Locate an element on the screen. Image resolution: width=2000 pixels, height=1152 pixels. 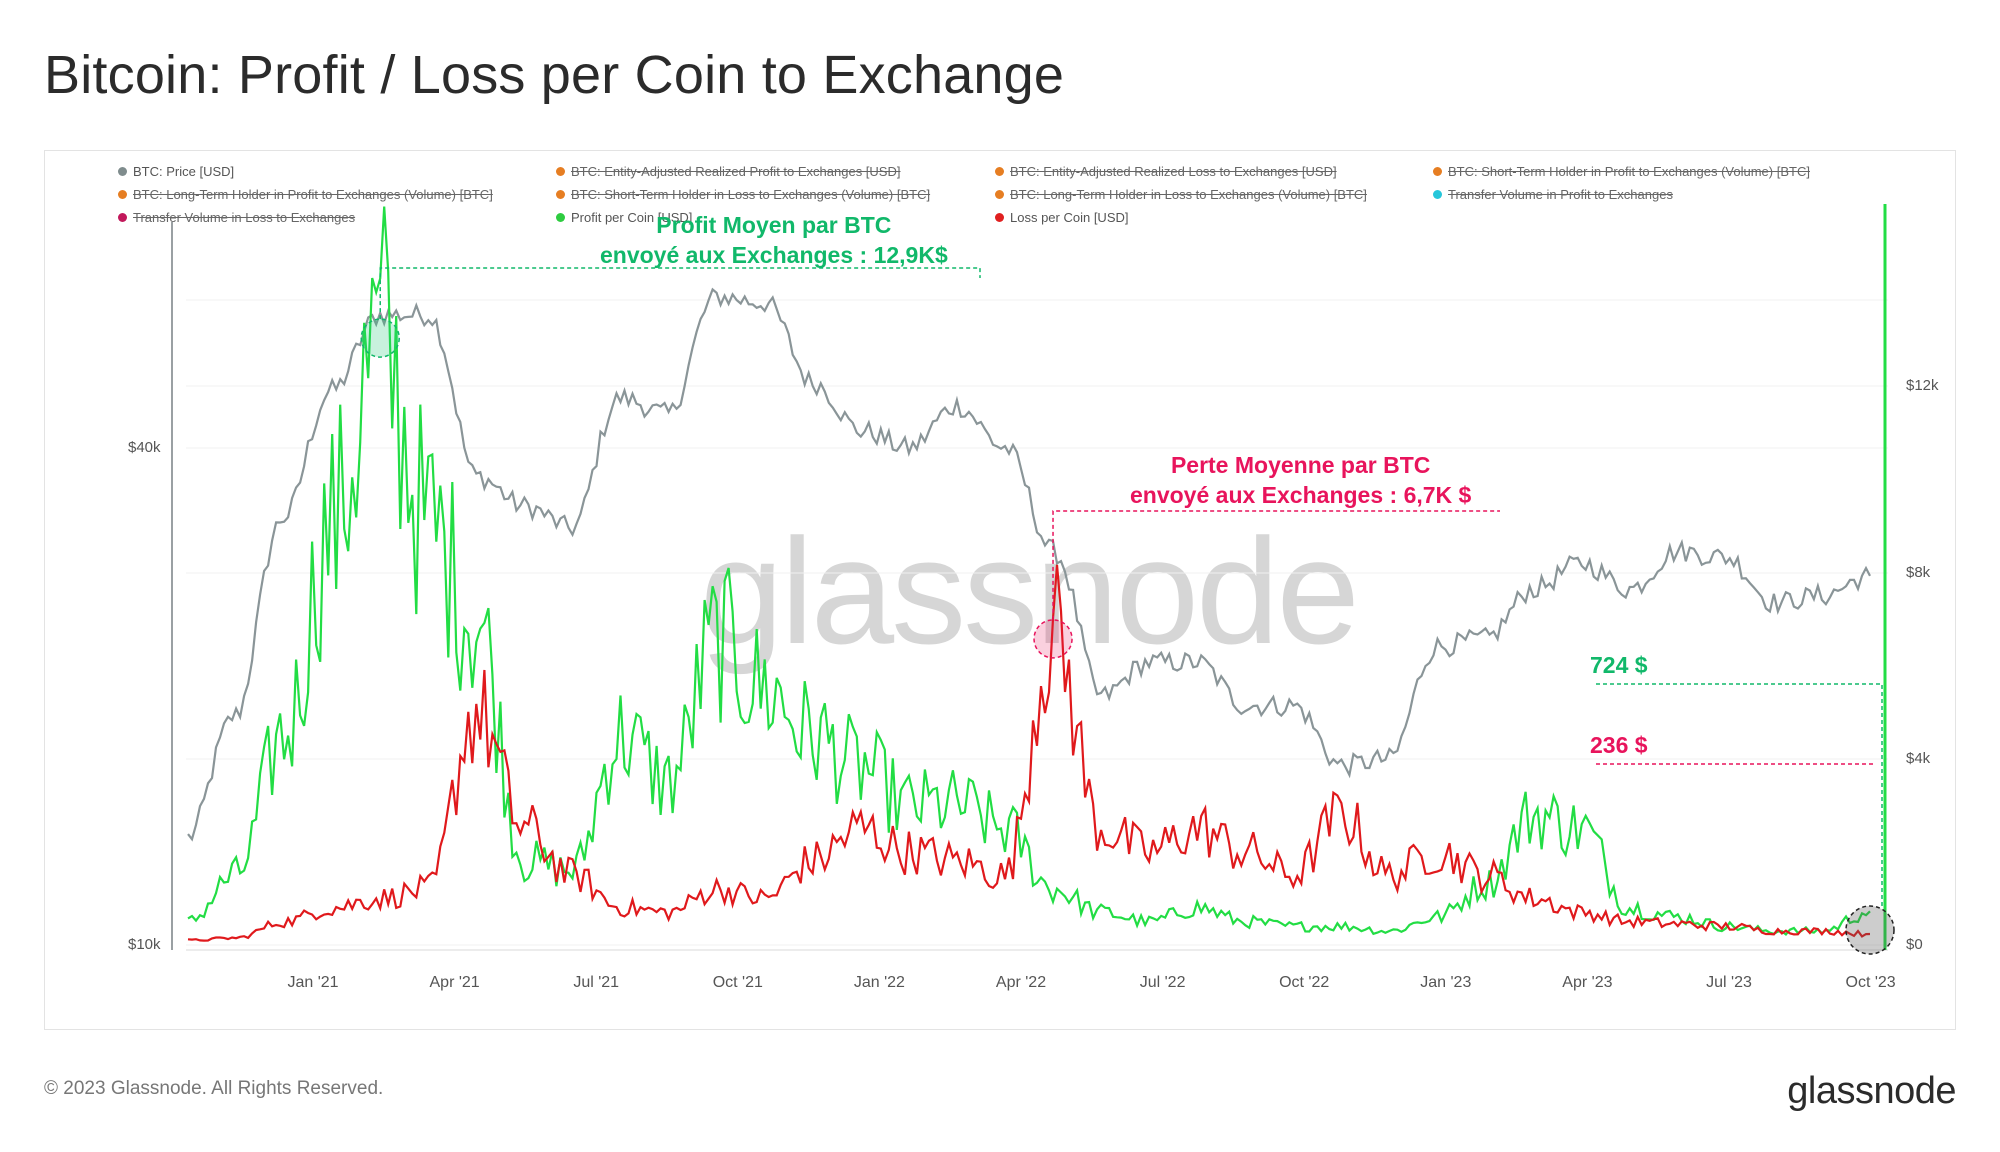
profit-guide-line is located at coordinates (680, 293).